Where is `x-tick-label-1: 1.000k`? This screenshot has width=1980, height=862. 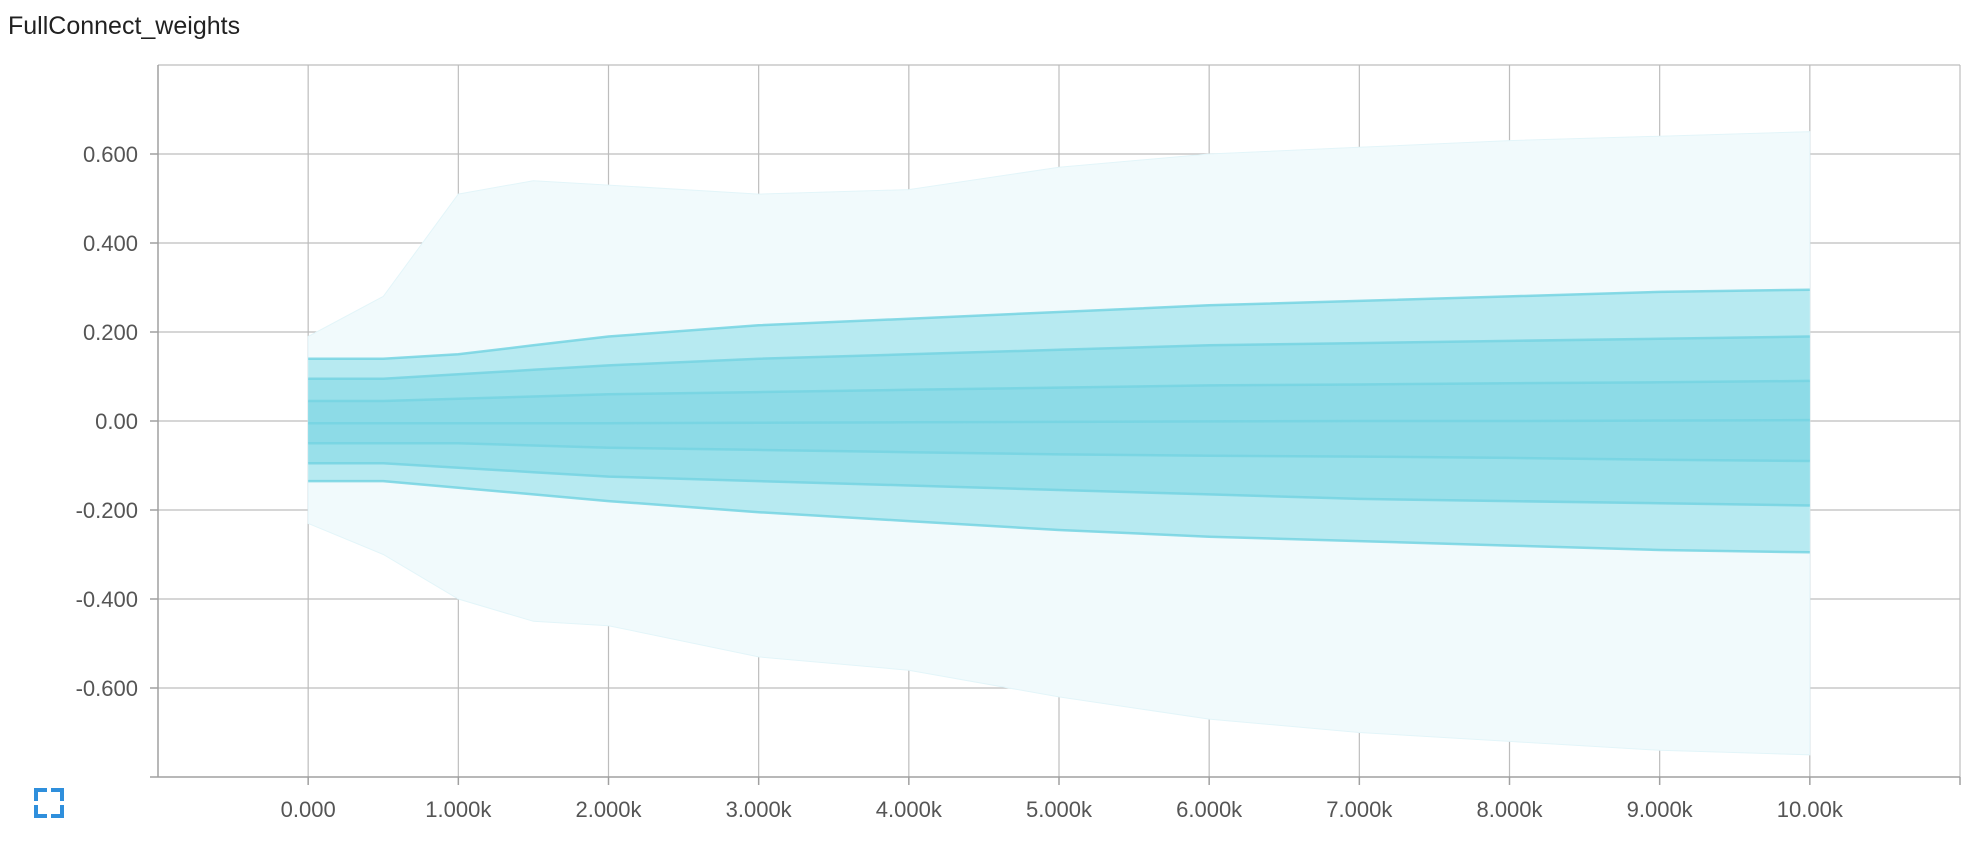
x-tick-label-1: 1.000k is located at coordinates (458, 809).